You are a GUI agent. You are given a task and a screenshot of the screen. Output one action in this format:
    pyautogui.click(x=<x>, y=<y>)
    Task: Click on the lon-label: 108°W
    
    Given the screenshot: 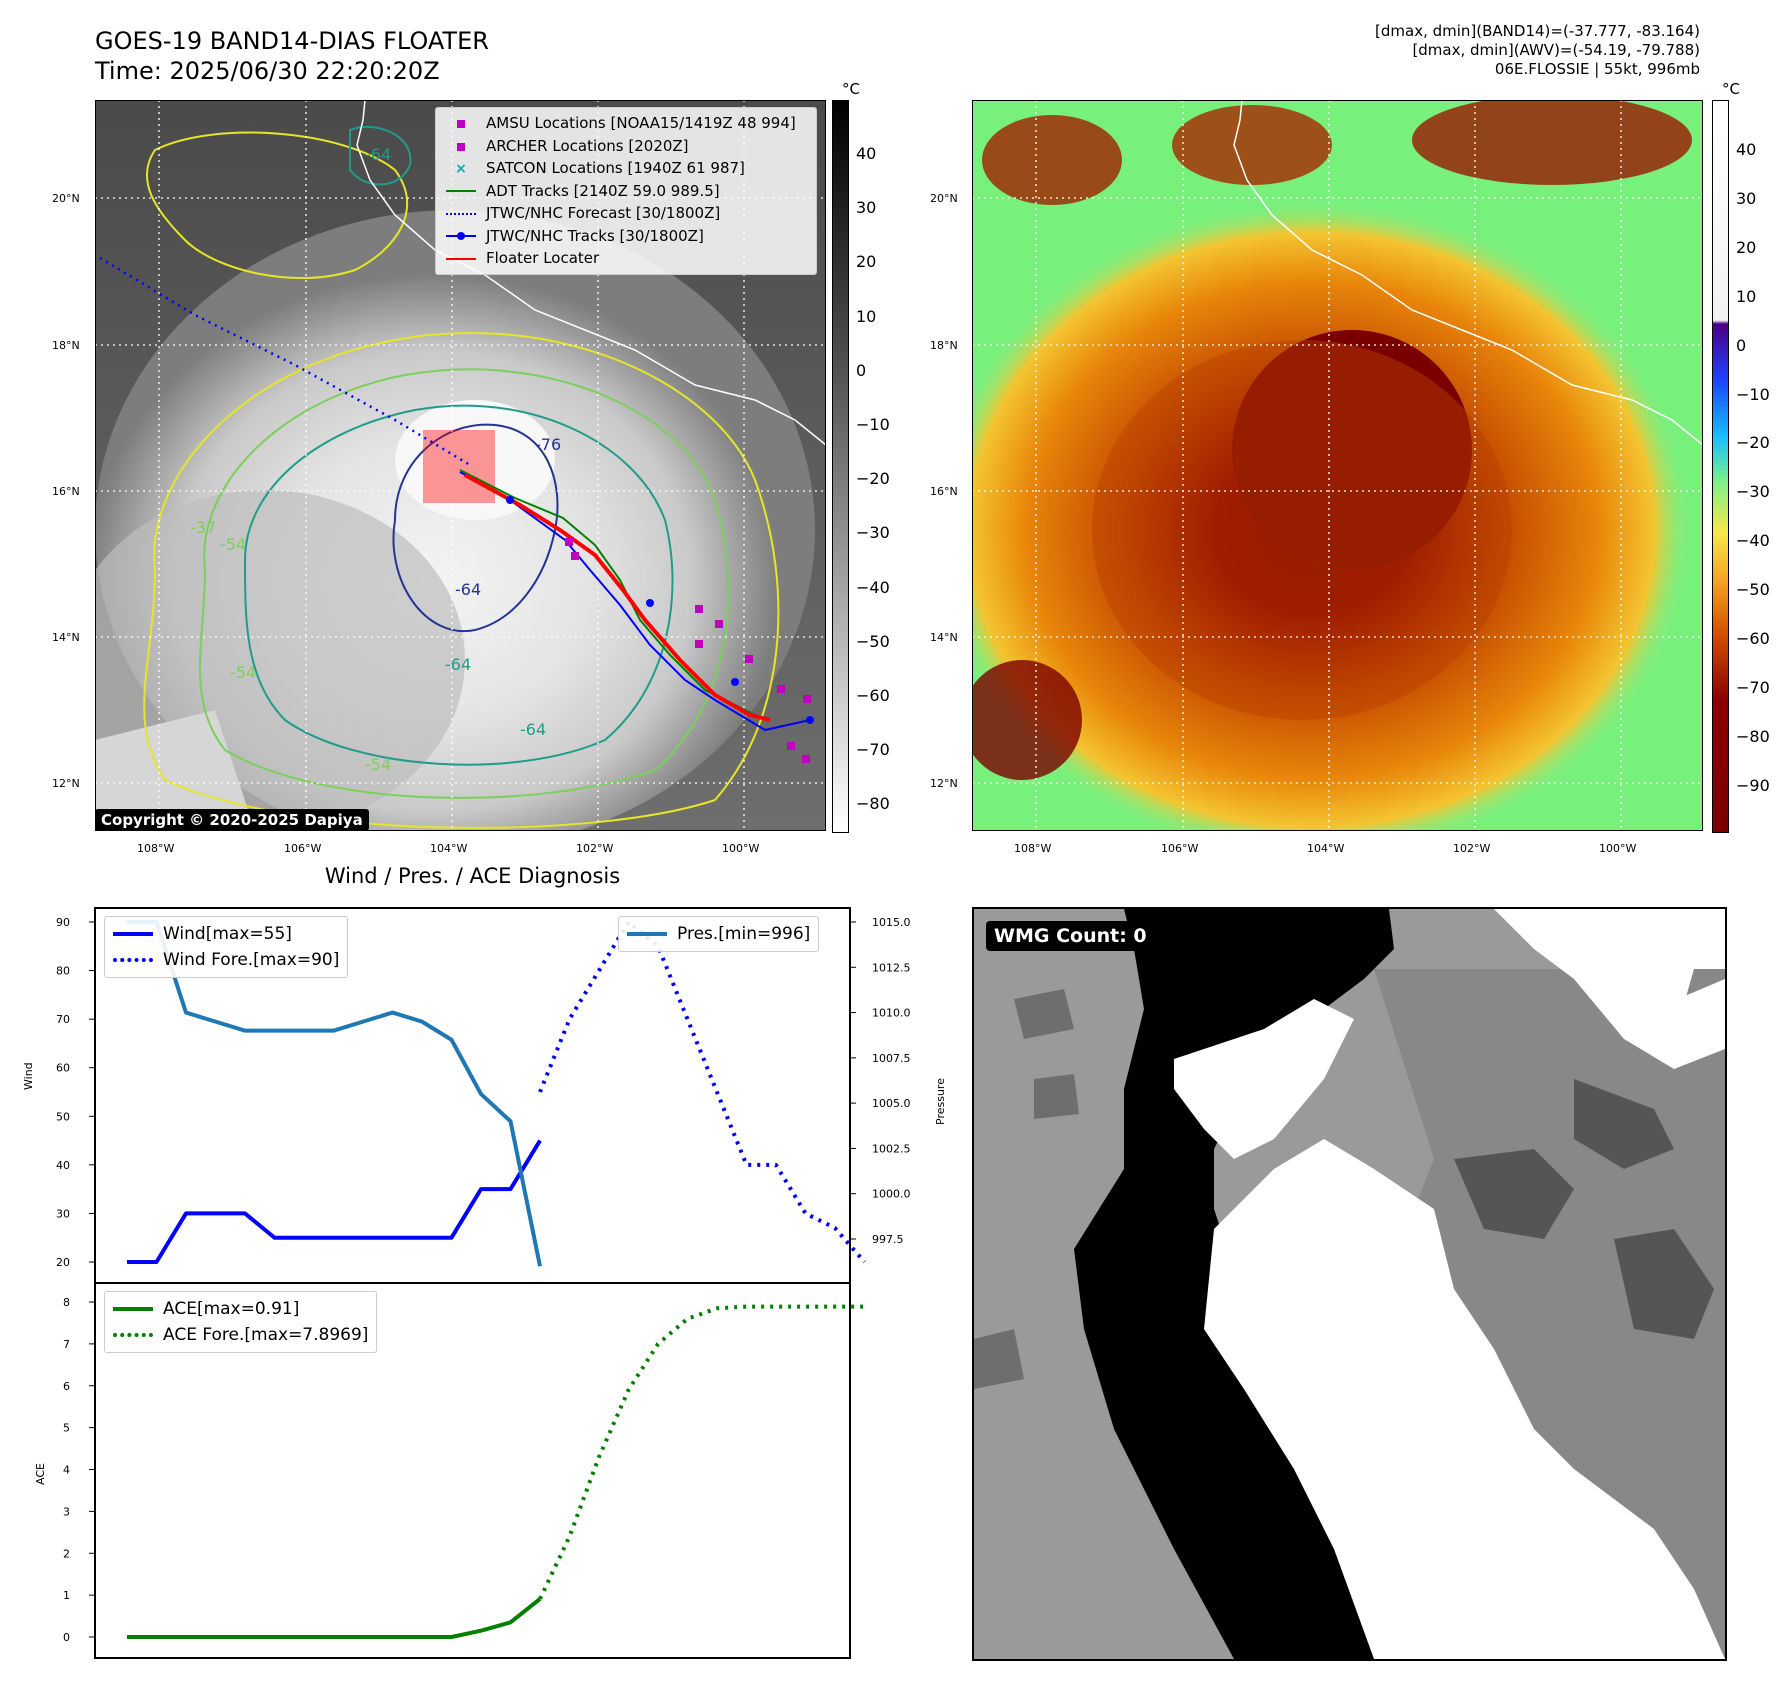 What is the action you would take?
    pyautogui.click(x=1033, y=848)
    